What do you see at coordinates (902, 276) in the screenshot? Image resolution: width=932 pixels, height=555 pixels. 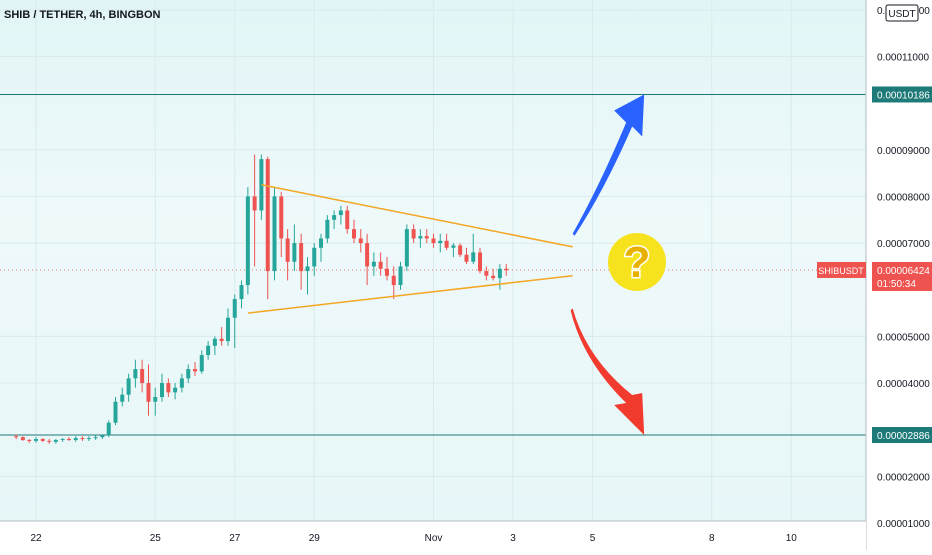 I see `current-price-tag` at bounding box center [902, 276].